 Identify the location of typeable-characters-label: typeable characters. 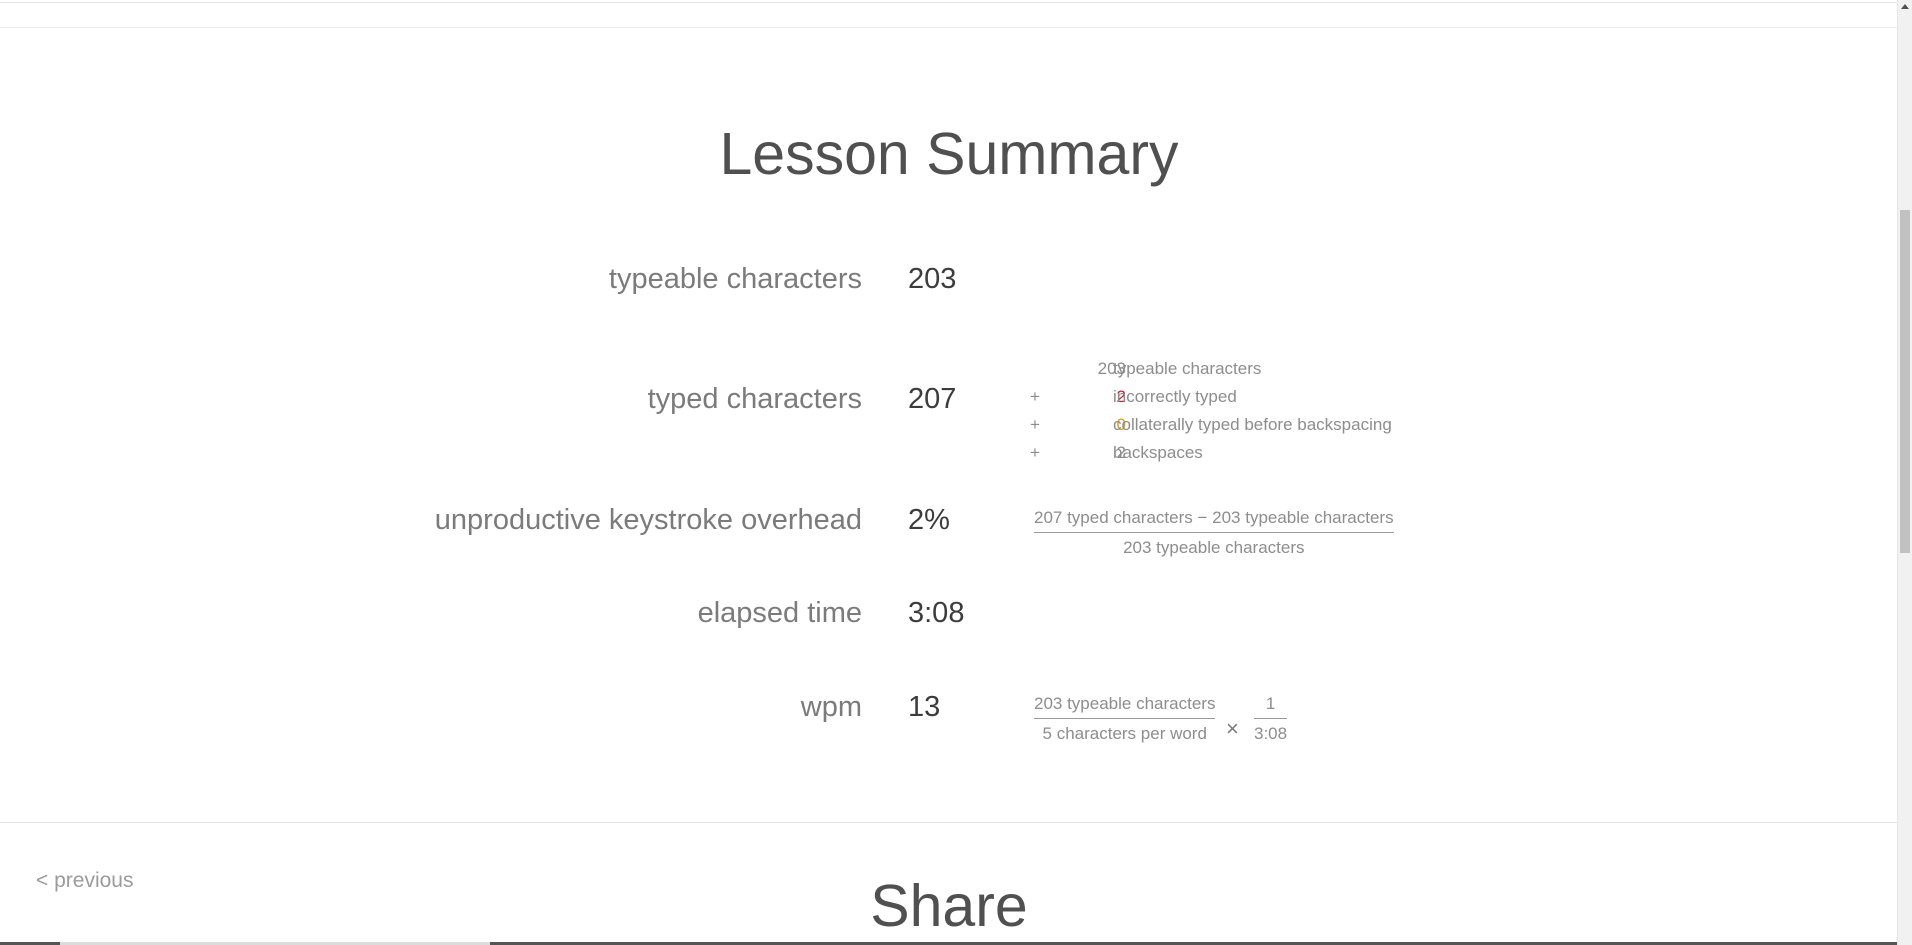
(735, 279).